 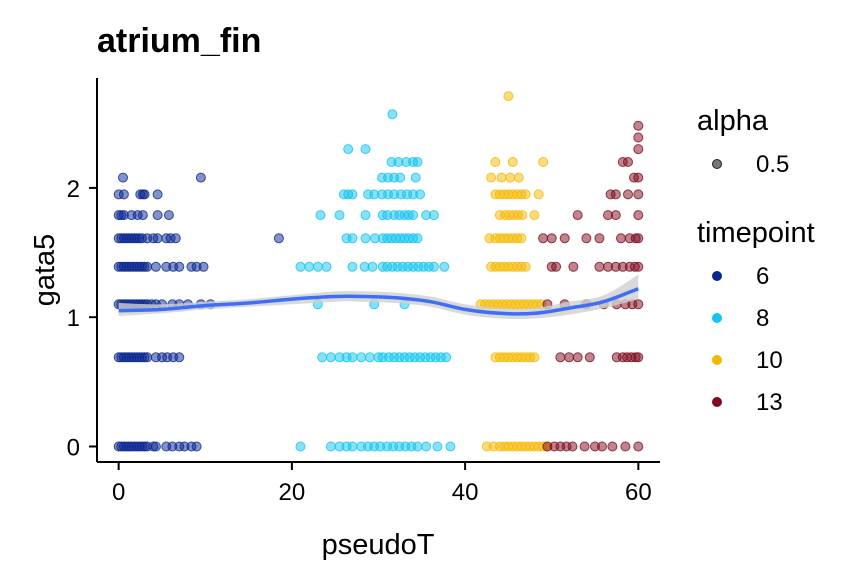 I want to click on smooth-line, so click(x=378, y=301).